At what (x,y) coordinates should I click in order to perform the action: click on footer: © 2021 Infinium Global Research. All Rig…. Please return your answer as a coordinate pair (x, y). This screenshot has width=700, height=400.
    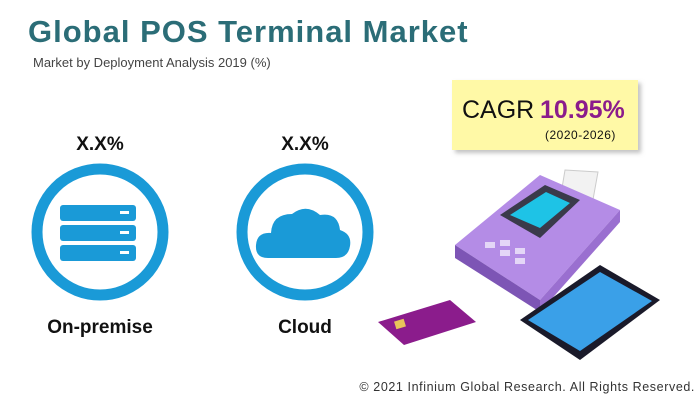
    Looking at the image, I should click on (527, 387).